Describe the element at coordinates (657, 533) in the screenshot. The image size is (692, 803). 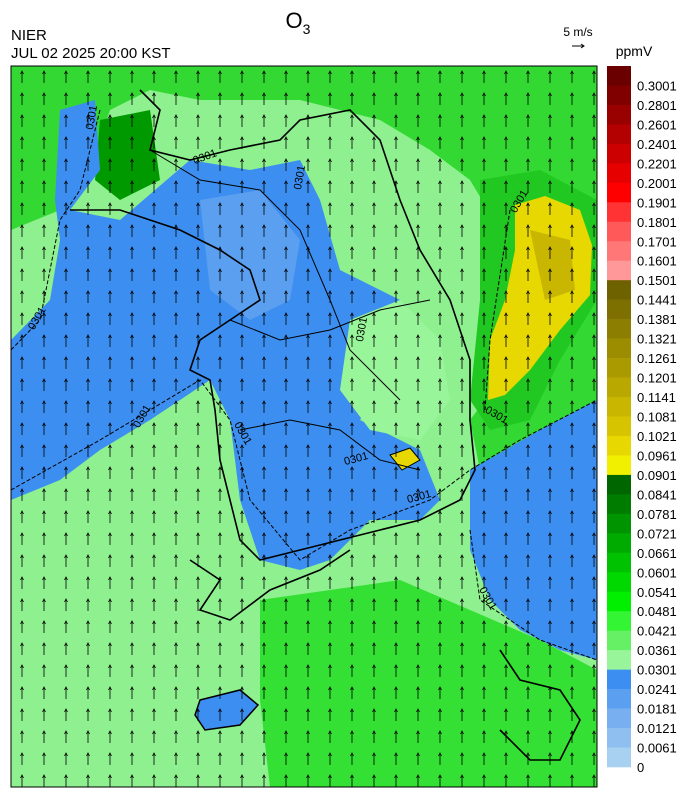
I see `colorbar-label: 0.0721` at that location.